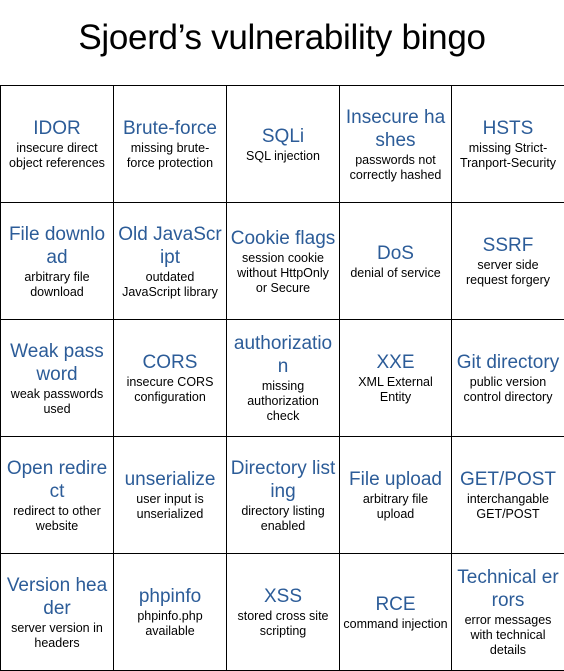  I want to click on bingo-cell: authorization missing authorization check, so click(283, 378).